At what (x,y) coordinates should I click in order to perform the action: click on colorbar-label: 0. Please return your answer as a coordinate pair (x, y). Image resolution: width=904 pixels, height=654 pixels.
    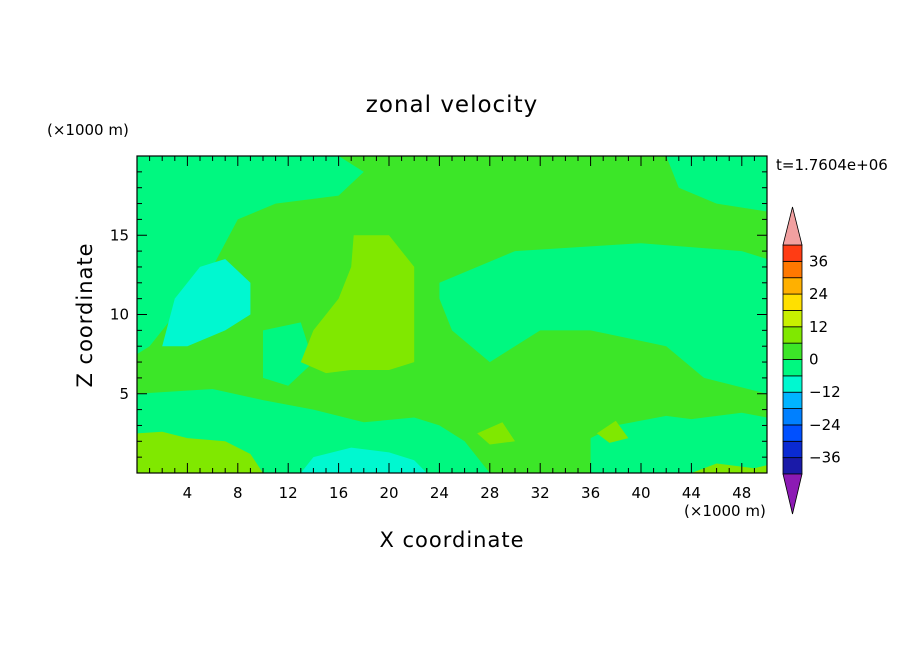
    Looking at the image, I should click on (814, 360).